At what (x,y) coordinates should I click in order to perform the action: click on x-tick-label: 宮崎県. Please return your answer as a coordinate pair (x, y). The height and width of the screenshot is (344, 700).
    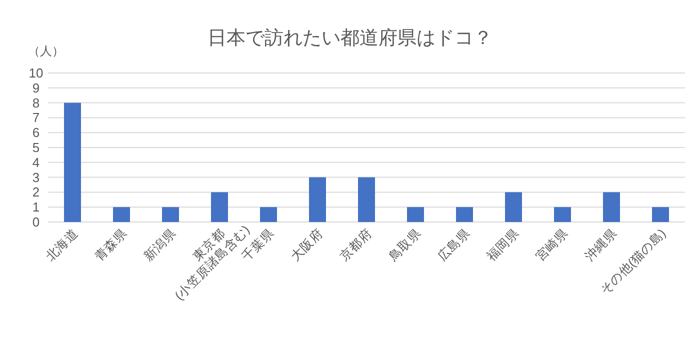
    Looking at the image, I should click on (551, 245).